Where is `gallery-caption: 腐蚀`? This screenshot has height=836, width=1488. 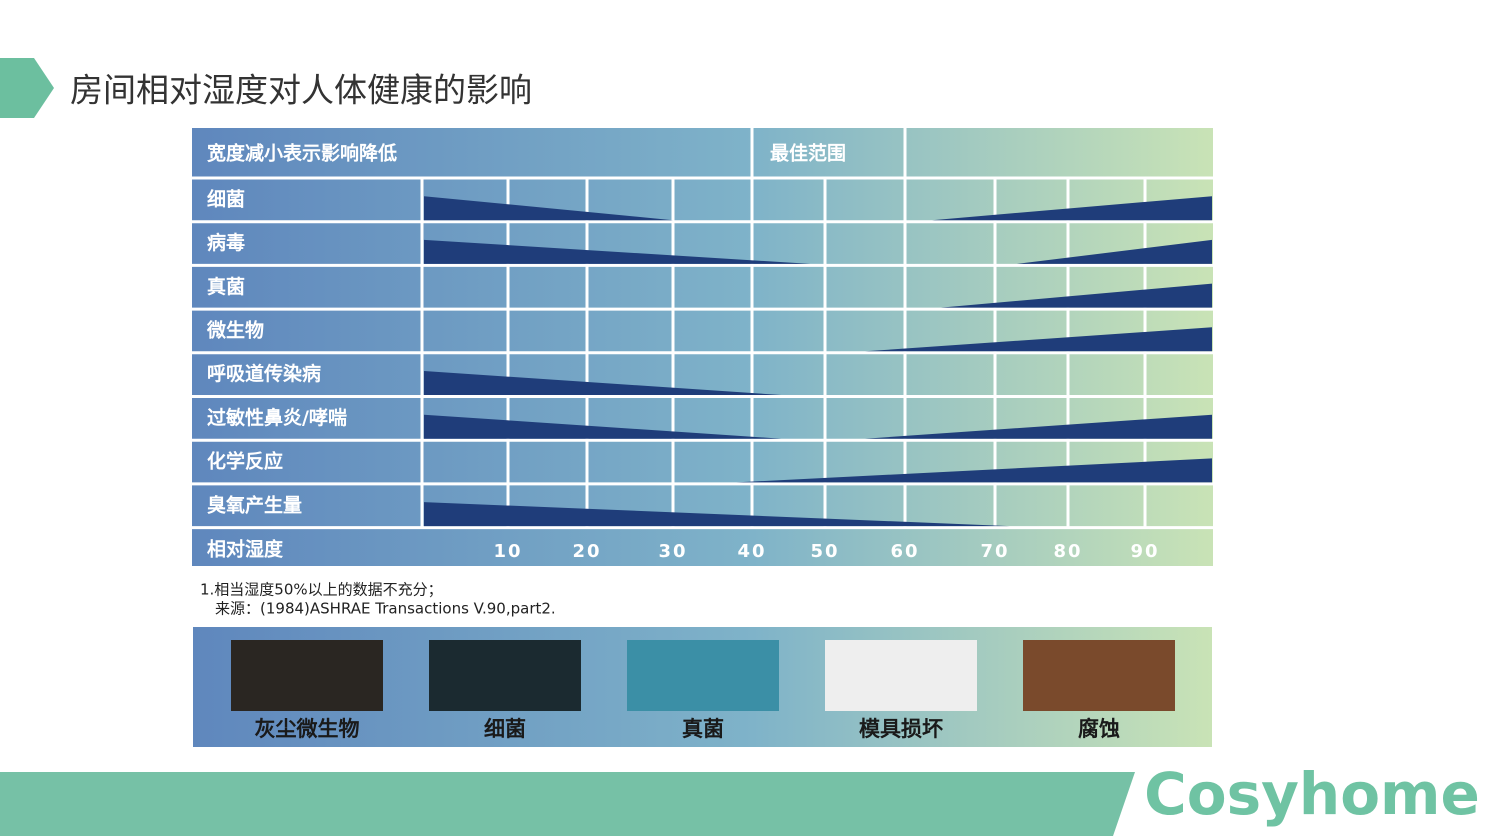
gallery-caption: 腐蚀 is located at coordinates (1099, 729).